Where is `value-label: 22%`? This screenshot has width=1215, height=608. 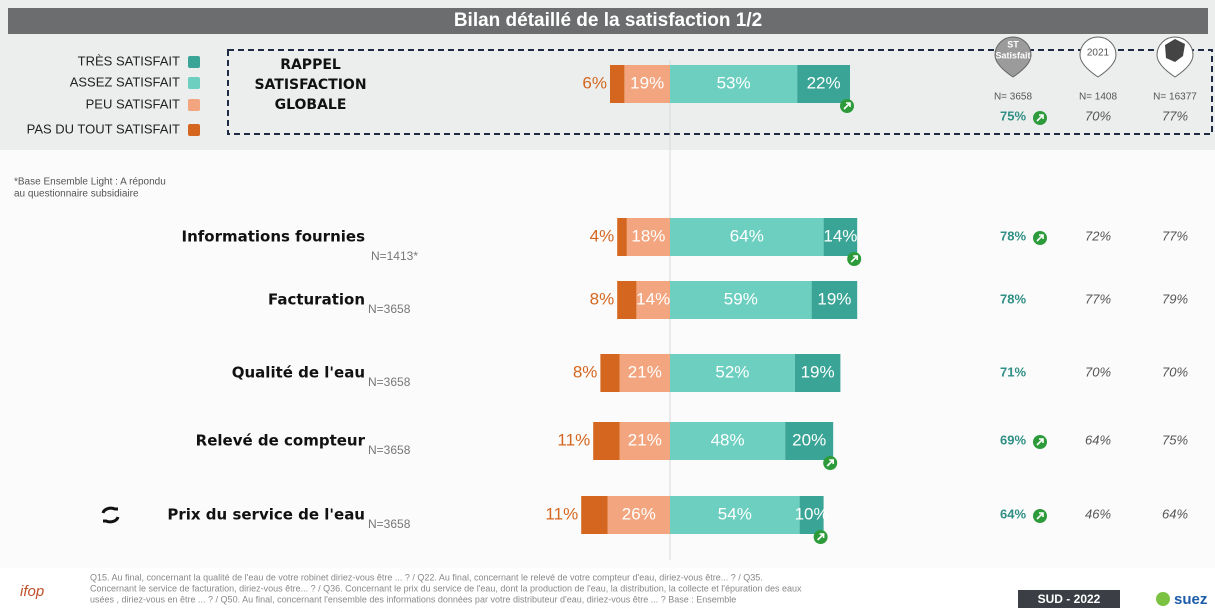
value-label: 22% is located at coordinates (824, 82).